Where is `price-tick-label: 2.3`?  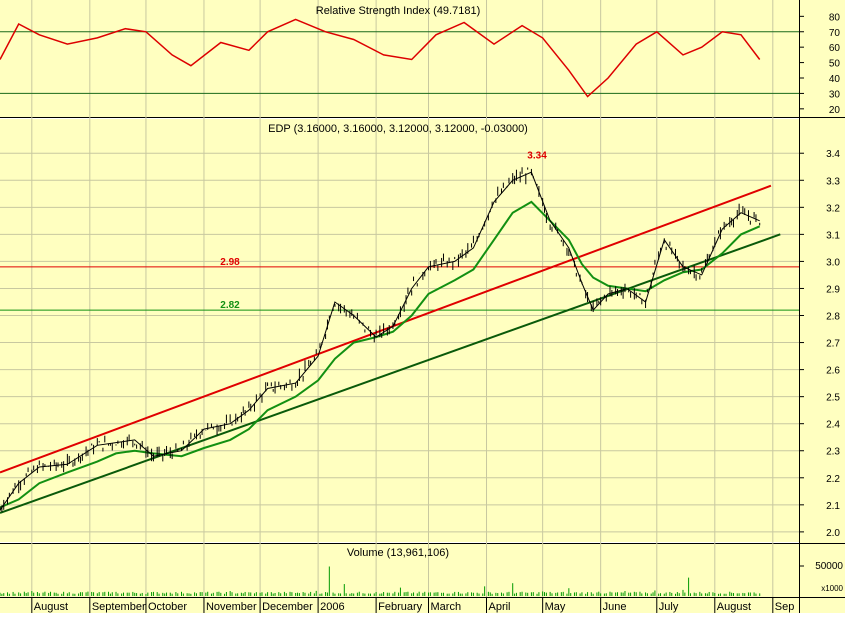
price-tick-label: 2.3 is located at coordinates (833, 452).